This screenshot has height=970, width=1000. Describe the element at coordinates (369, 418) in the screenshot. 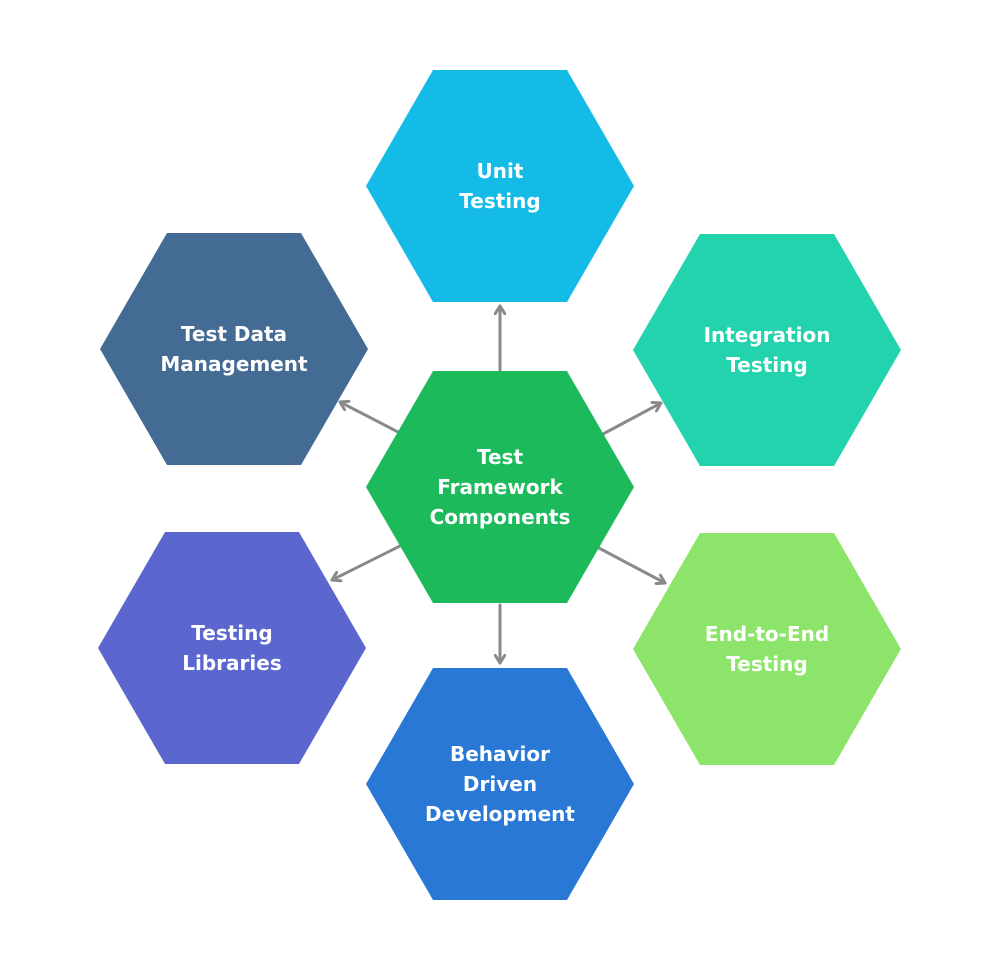

I see `arrow-to-test-data-management` at that location.